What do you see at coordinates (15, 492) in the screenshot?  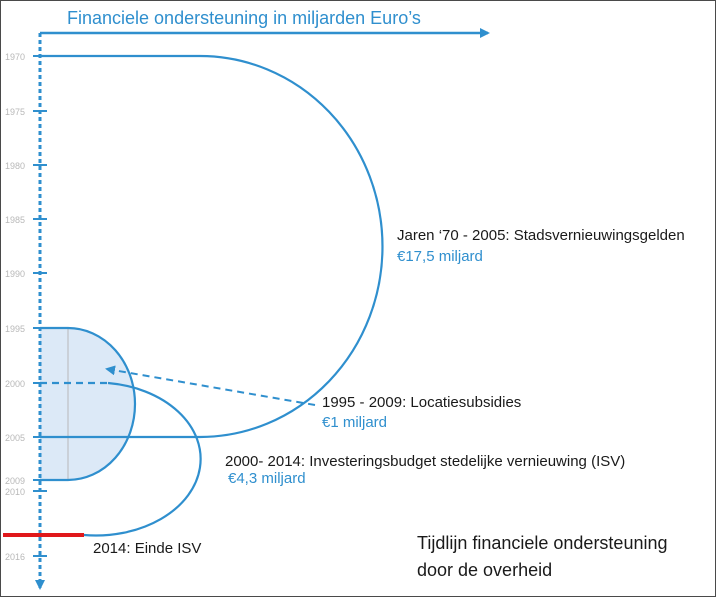 I see `tick-label: 2010` at bounding box center [15, 492].